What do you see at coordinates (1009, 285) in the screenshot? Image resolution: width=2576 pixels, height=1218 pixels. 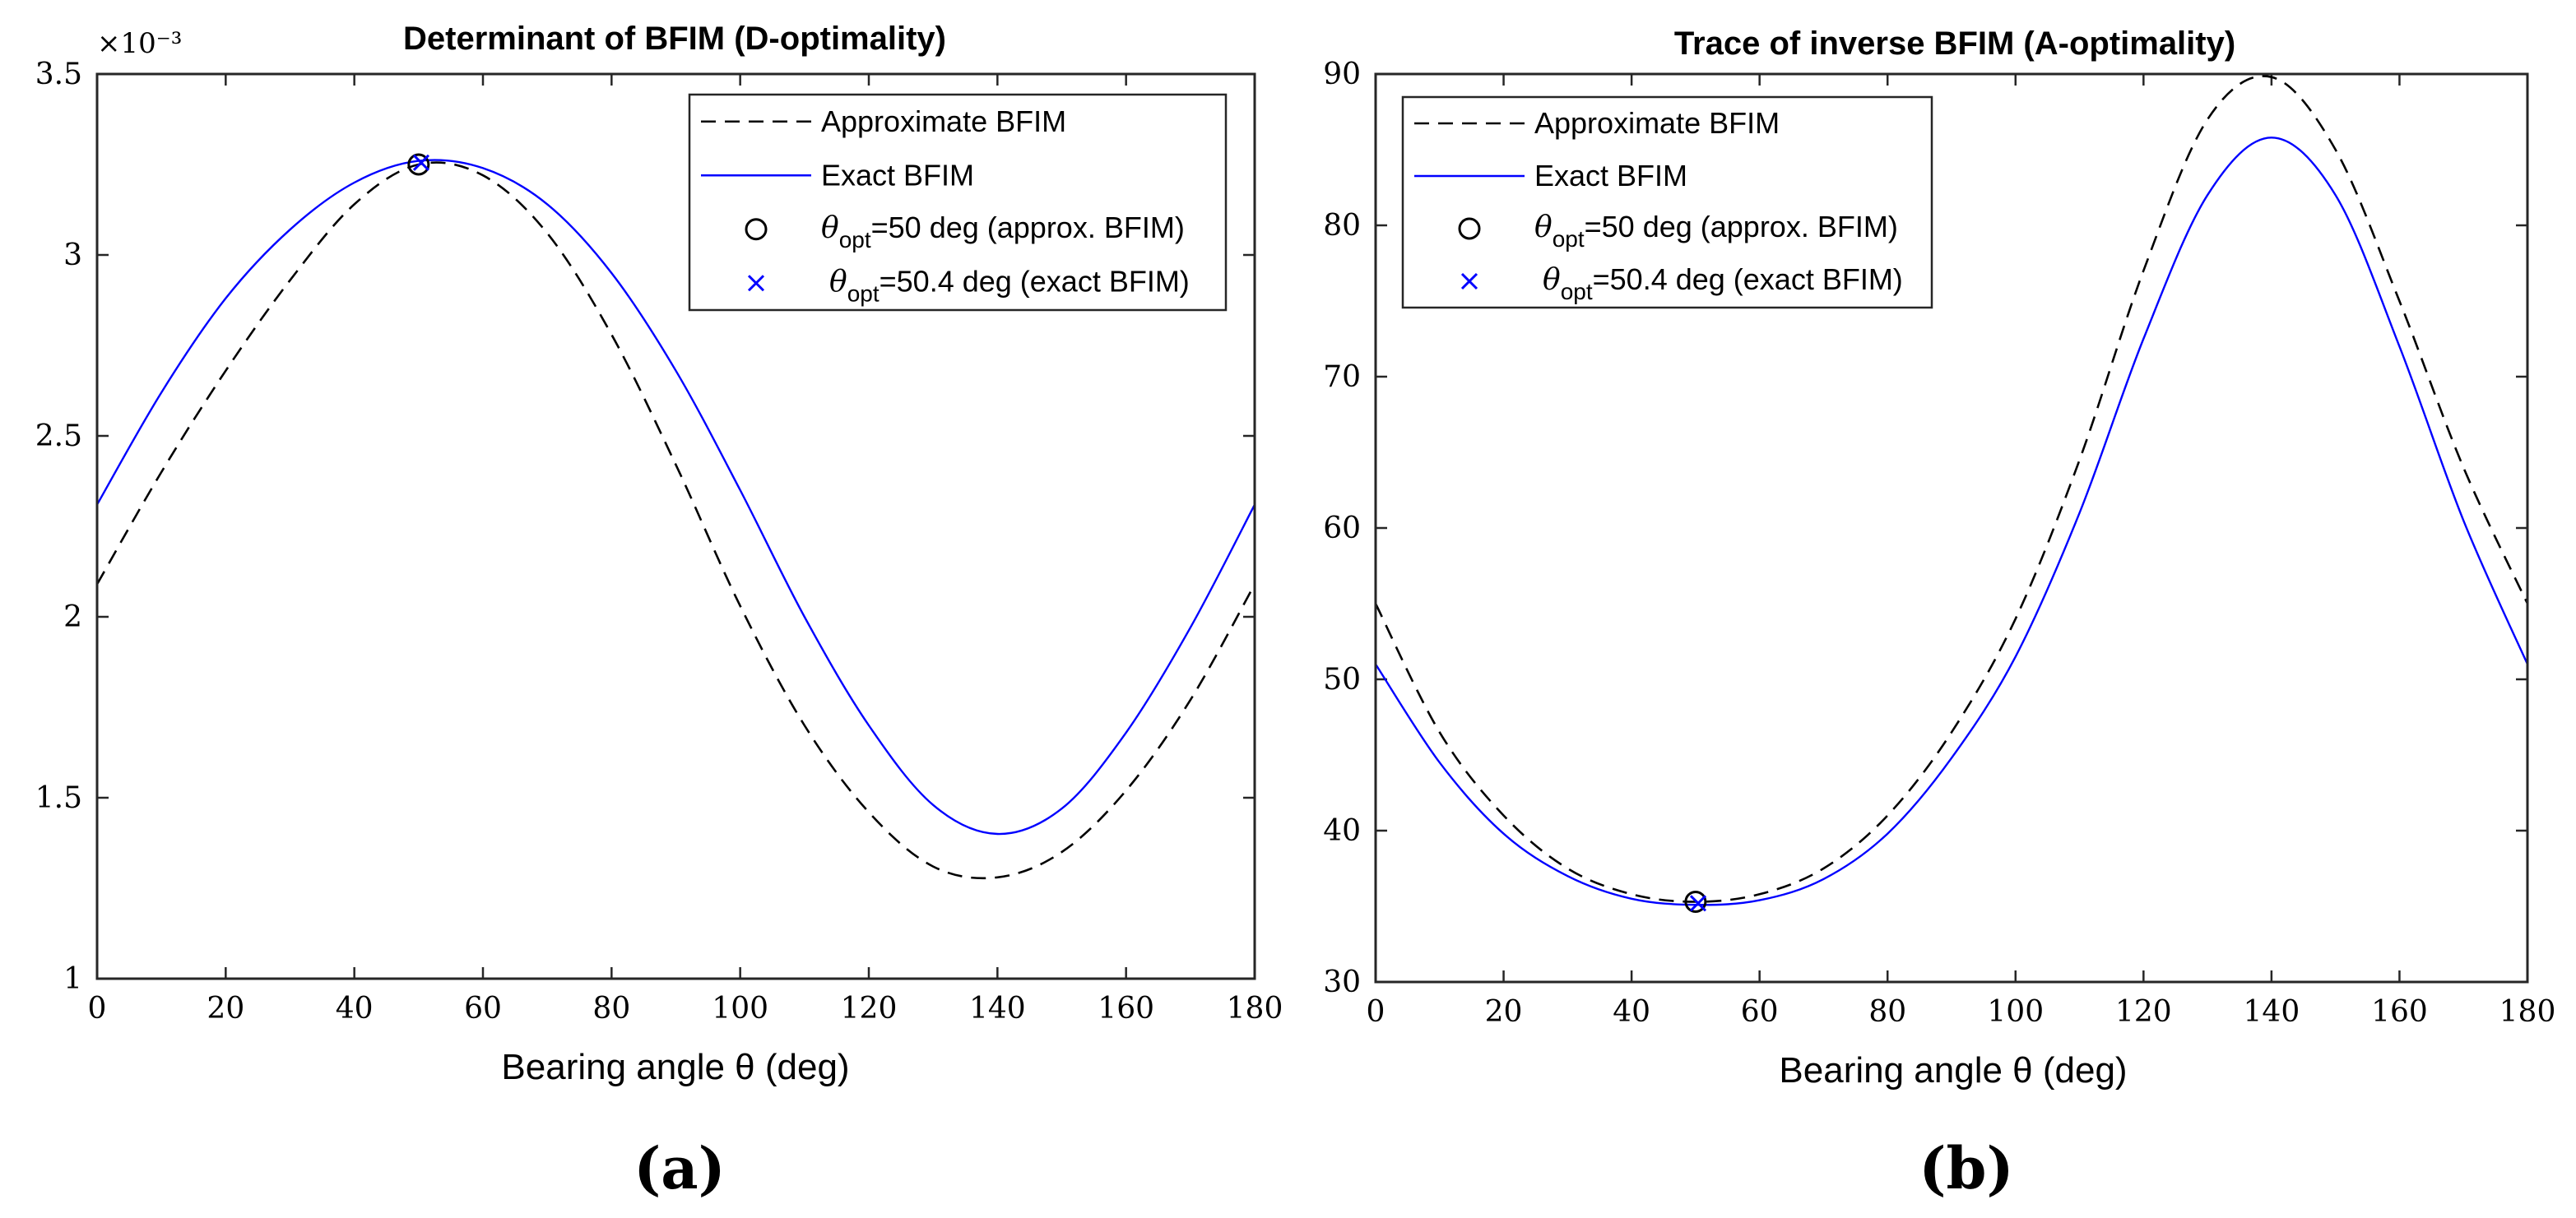 I see `legend-label-a: θopt=50.4 deg (exact BFIM)` at bounding box center [1009, 285].